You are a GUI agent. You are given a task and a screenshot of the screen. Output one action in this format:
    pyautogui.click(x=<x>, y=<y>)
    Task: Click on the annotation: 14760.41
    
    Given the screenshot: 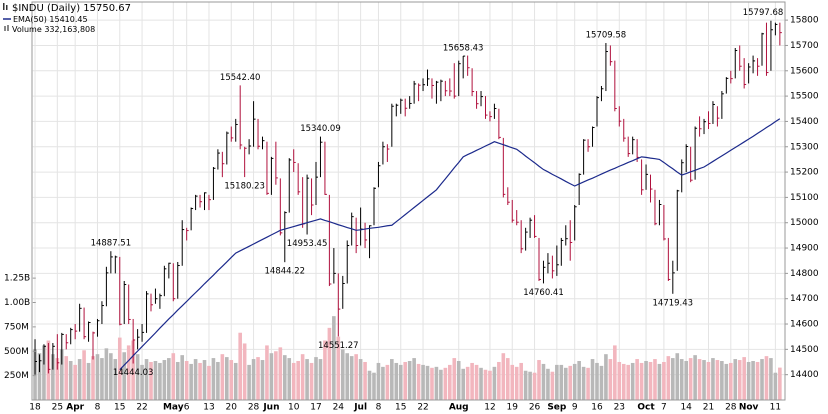 What is the action you would take?
    pyautogui.click(x=543, y=293)
    